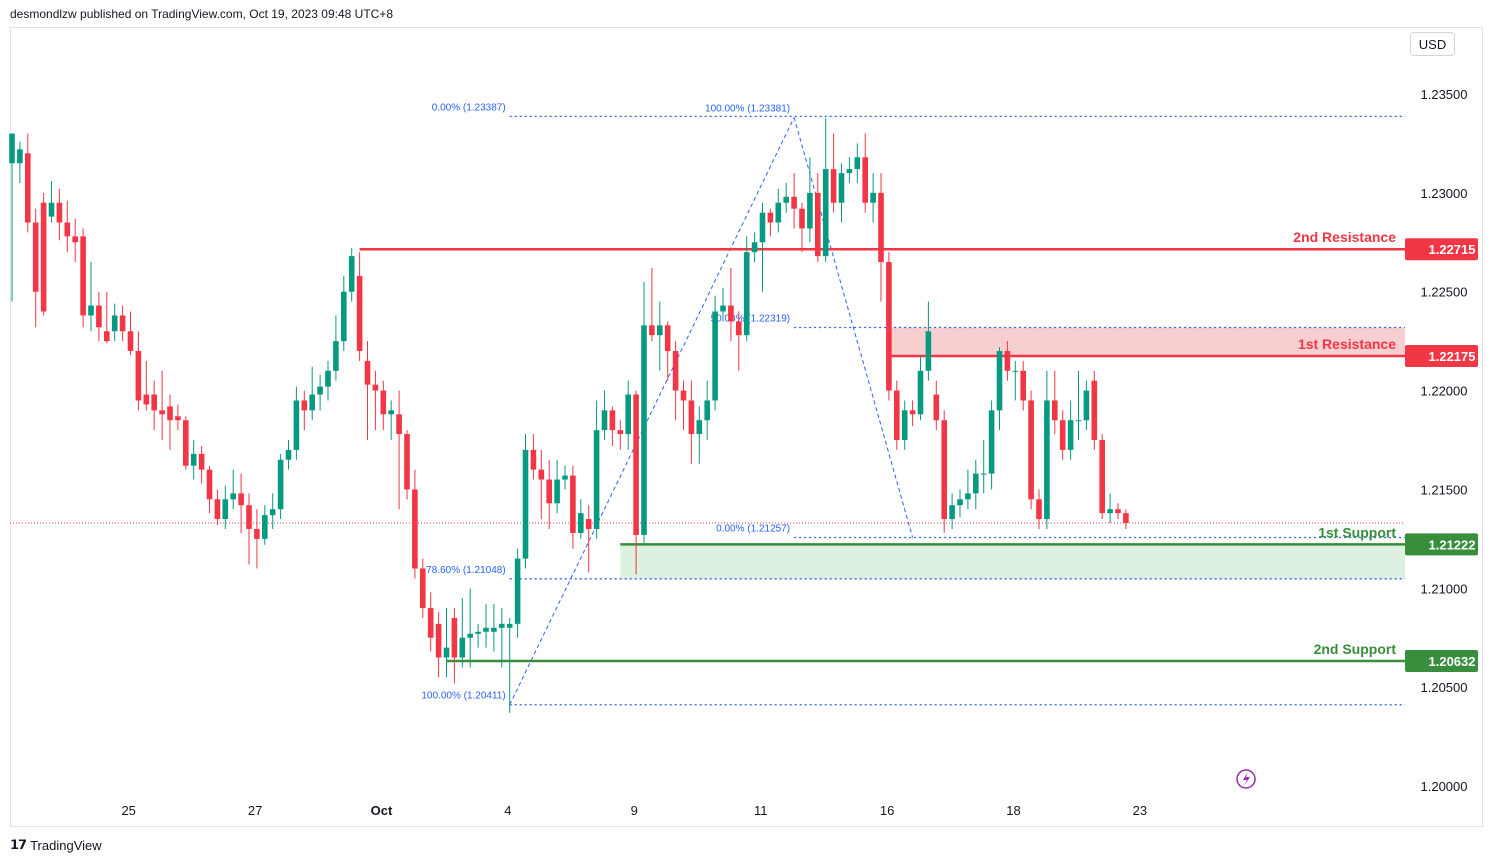 The image size is (1493, 863). I want to click on support-zone, so click(1012, 561).